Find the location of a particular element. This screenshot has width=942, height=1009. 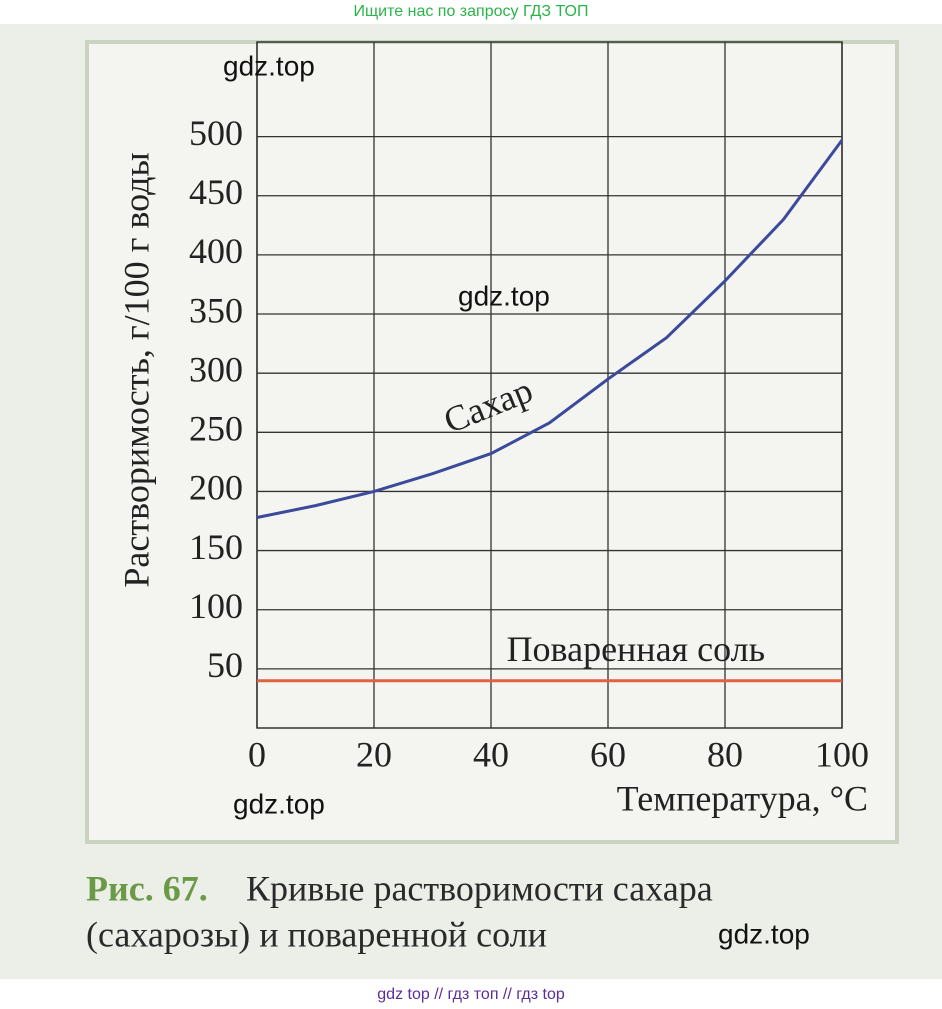

y-tick-label: 100 is located at coordinates (216, 606).